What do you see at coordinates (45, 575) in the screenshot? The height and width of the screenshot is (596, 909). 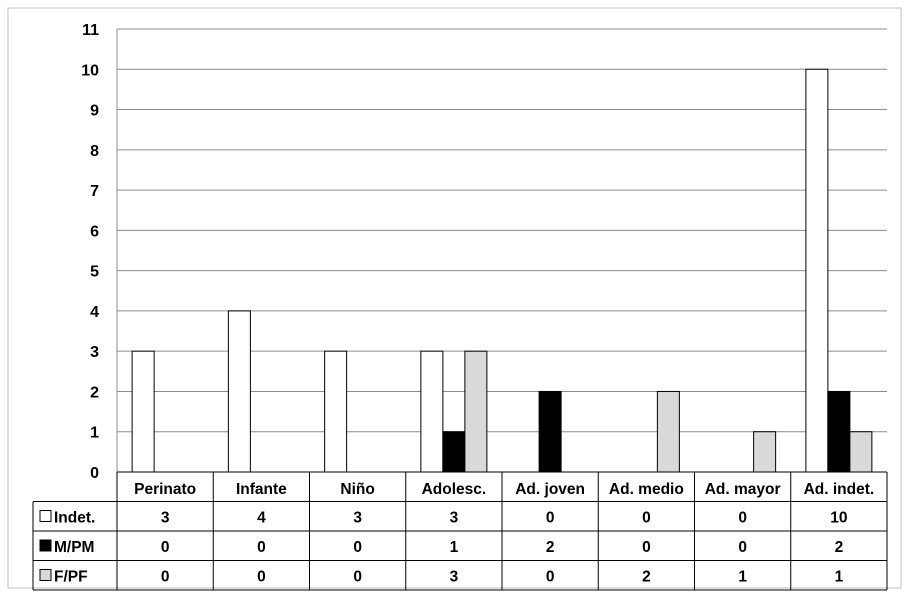 I see `legend-swatch-f-pf` at bounding box center [45, 575].